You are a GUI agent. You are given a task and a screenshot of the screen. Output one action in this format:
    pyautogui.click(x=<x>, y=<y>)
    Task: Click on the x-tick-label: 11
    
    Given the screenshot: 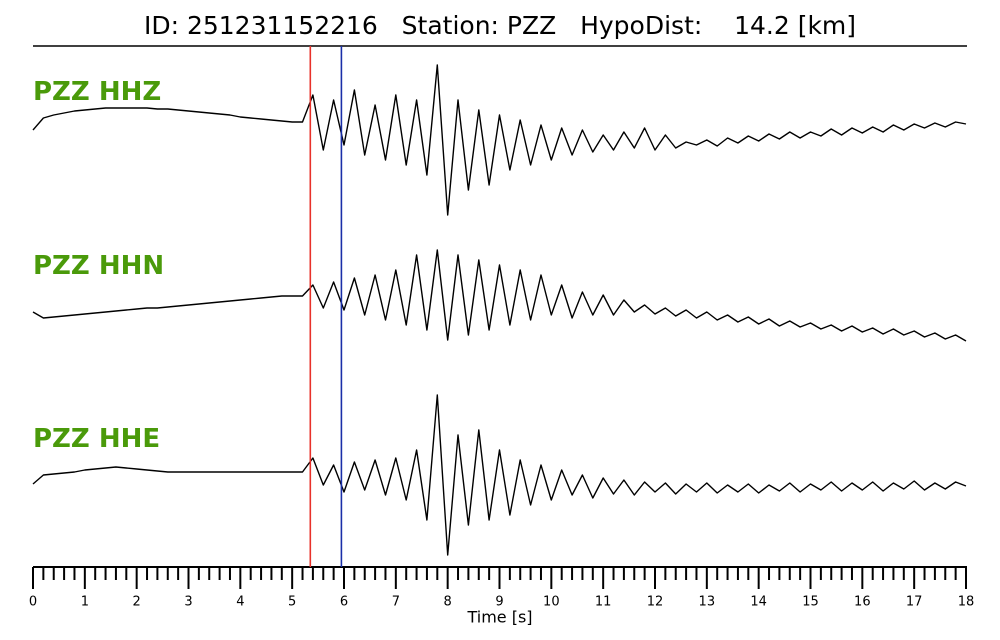 What is the action you would take?
    pyautogui.click(x=603, y=602)
    